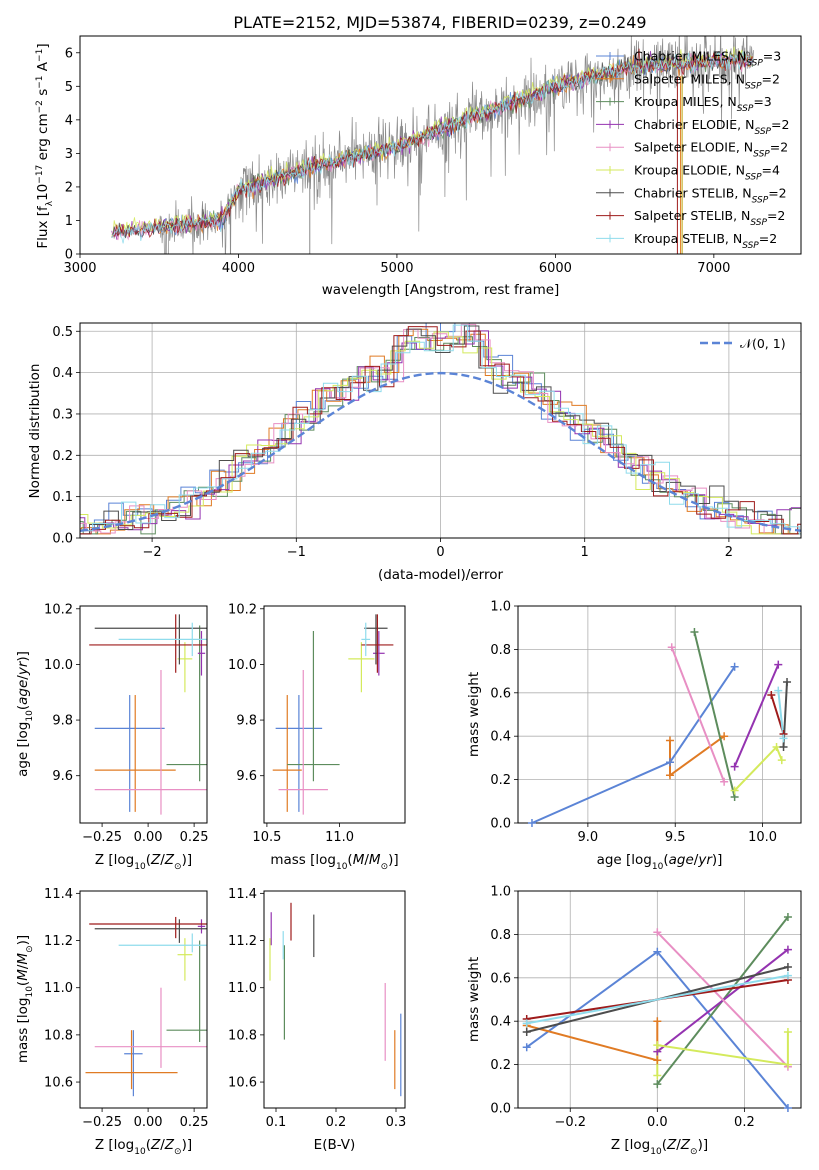 The image size is (819, 1170). Describe the element at coordinates (35, 431) in the screenshot. I see `y-axis-label: Normed distribution` at that location.